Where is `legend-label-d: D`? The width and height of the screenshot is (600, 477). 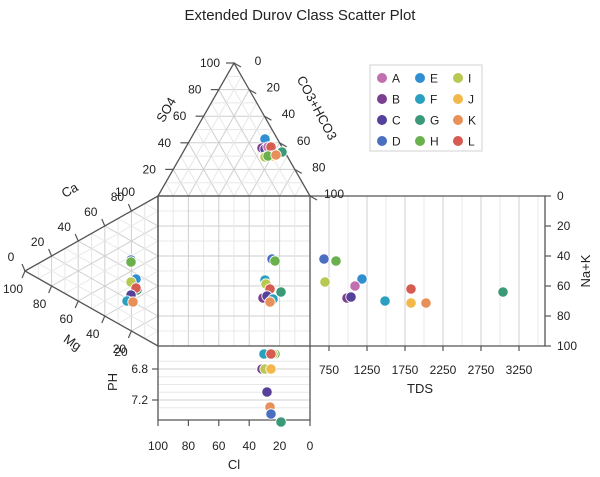 legend-label-d: D is located at coordinates (396, 142).